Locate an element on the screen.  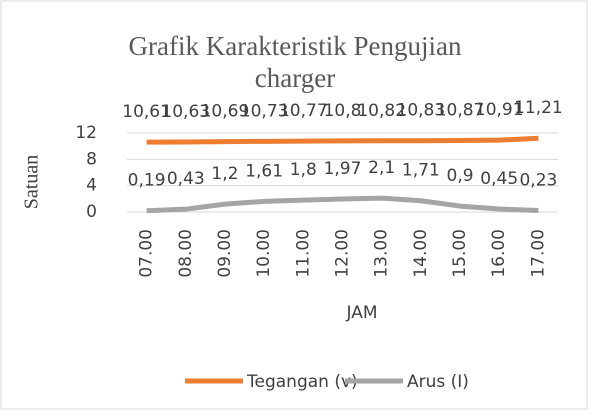
x-tick-label: 10.00 is located at coordinates (264, 253).